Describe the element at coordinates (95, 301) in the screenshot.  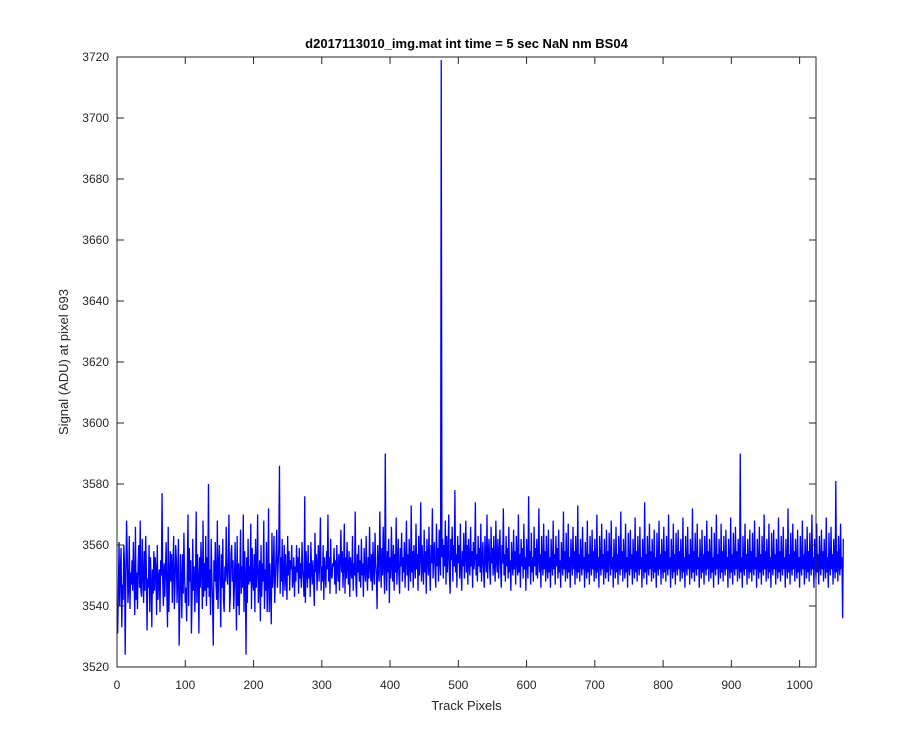
I see `y-tick-label: 3640` at that location.